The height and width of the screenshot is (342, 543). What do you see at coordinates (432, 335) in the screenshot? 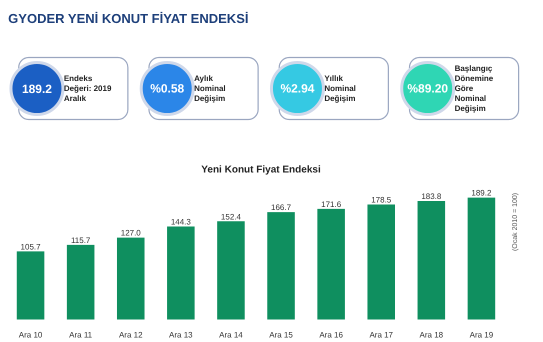
I see `x-tick-label: Ara 18` at bounding box center [432, 335].